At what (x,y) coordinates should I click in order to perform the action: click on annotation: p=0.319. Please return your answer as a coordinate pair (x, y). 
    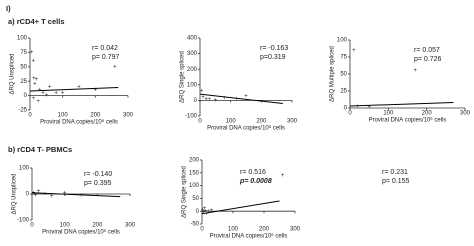
    Looking at the image, I should click on (273, 57).